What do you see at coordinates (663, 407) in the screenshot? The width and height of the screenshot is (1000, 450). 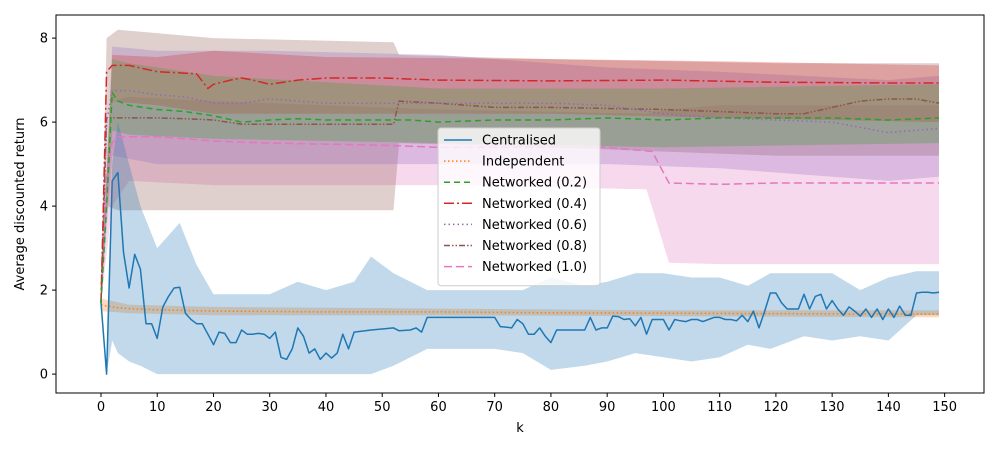 I see `x-tick-label: 100` at bounding box center [663, 407].